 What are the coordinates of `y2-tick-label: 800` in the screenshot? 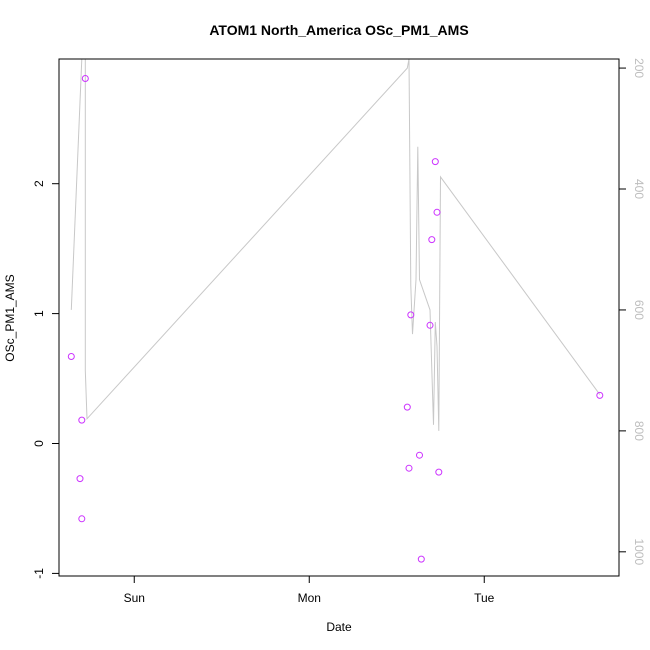 It's located at (639, 431).